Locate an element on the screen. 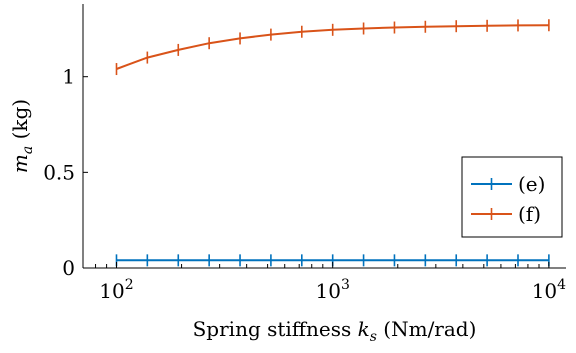 The width and height of the screenshot is (576, 353). x-axis-label-prefix: Spring stiffness is located at coordinates (275, 329).